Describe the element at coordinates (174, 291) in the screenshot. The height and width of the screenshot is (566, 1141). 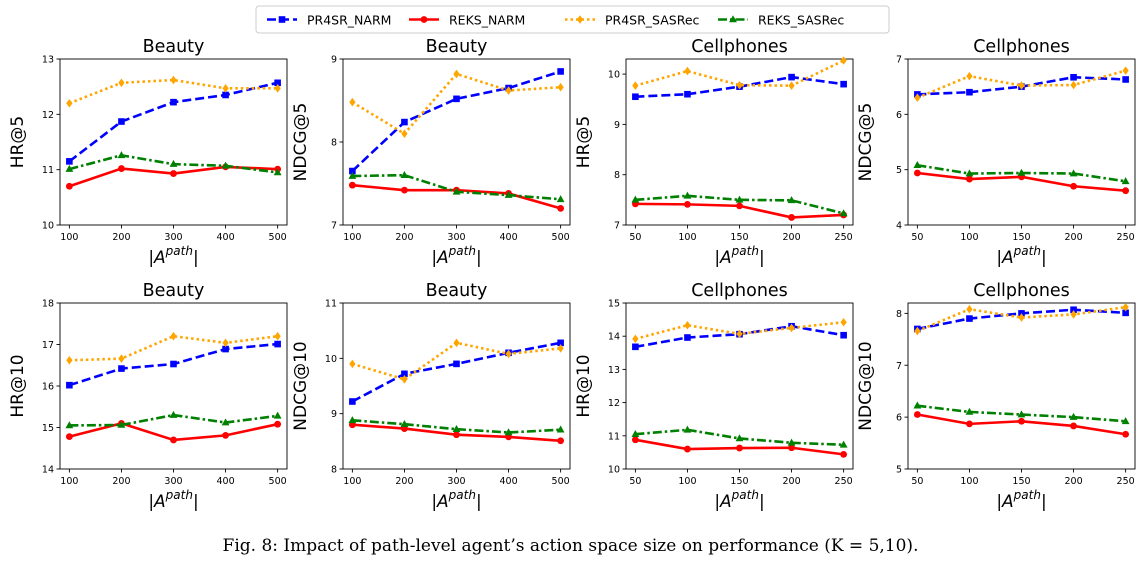
I see `chart-title: Beauty` at that location.